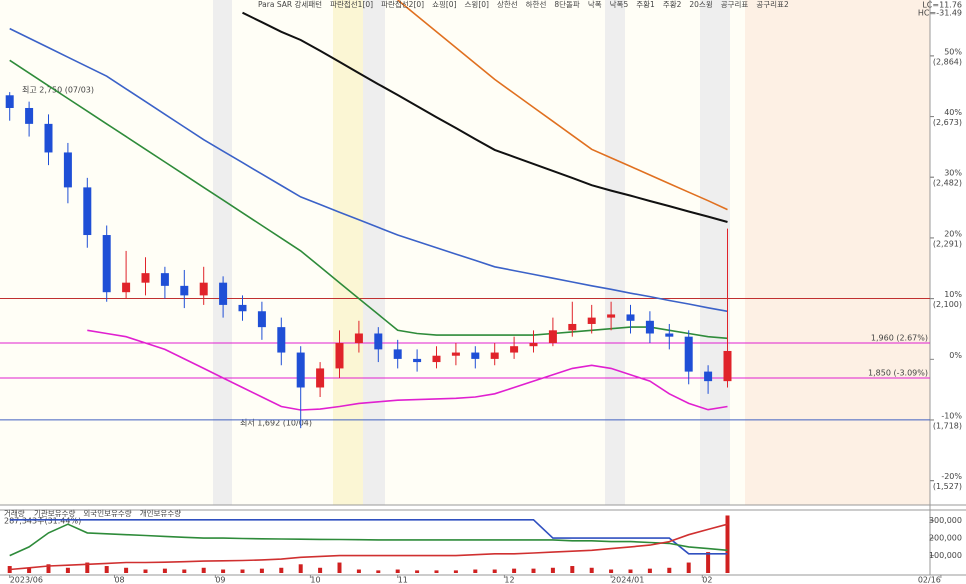 Image resolution: width=966 pixels, height=584 pixels. What do you see at coordinates (444, 4) in the screenshot?
I see `legend-label: 쇼핑[0]` at bounding box center [444, 4].